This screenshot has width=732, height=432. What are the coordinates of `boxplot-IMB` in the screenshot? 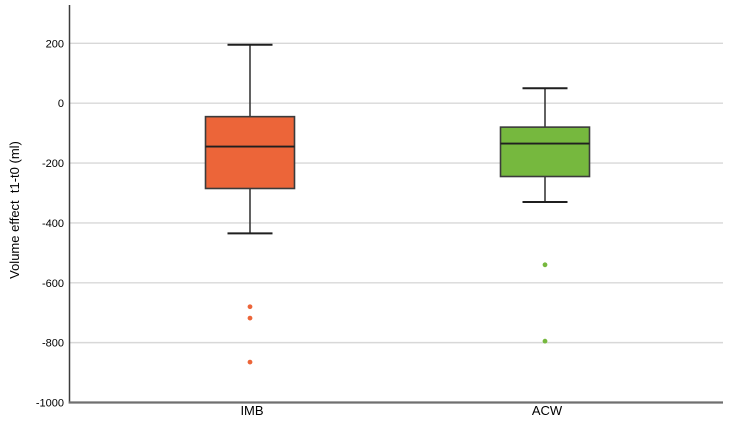 It's located at (250, 204).